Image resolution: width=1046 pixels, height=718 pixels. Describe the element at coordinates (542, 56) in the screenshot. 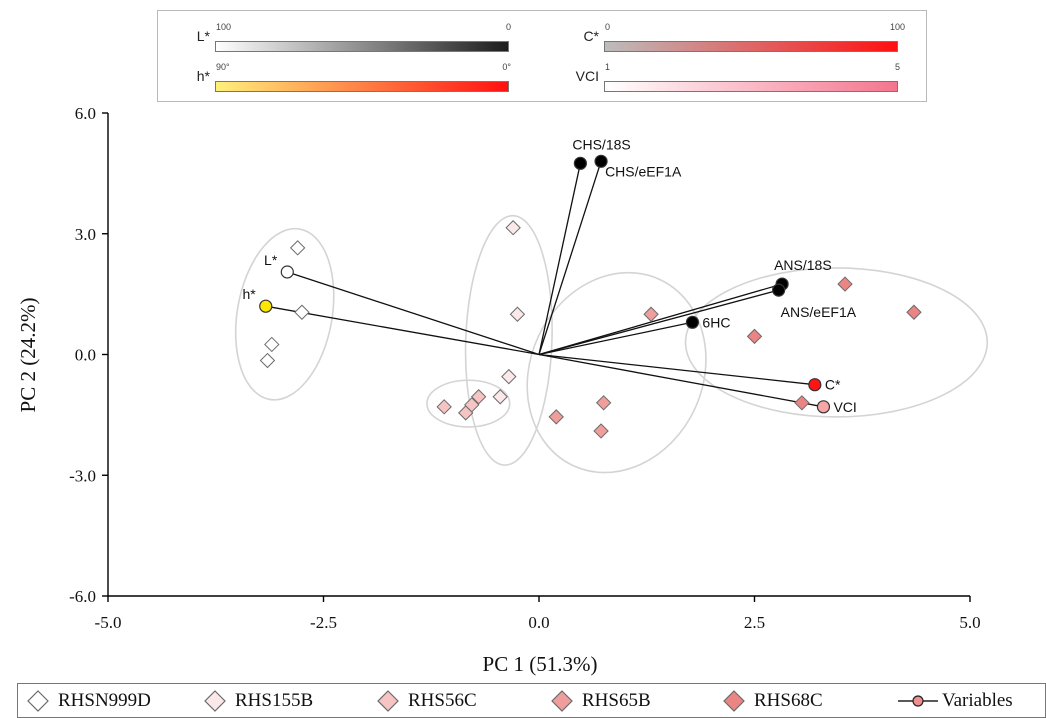

I see `gradient-legend: L* 100 0 C* 0 100 h* 90° 0° VCI 1 5` at that location.